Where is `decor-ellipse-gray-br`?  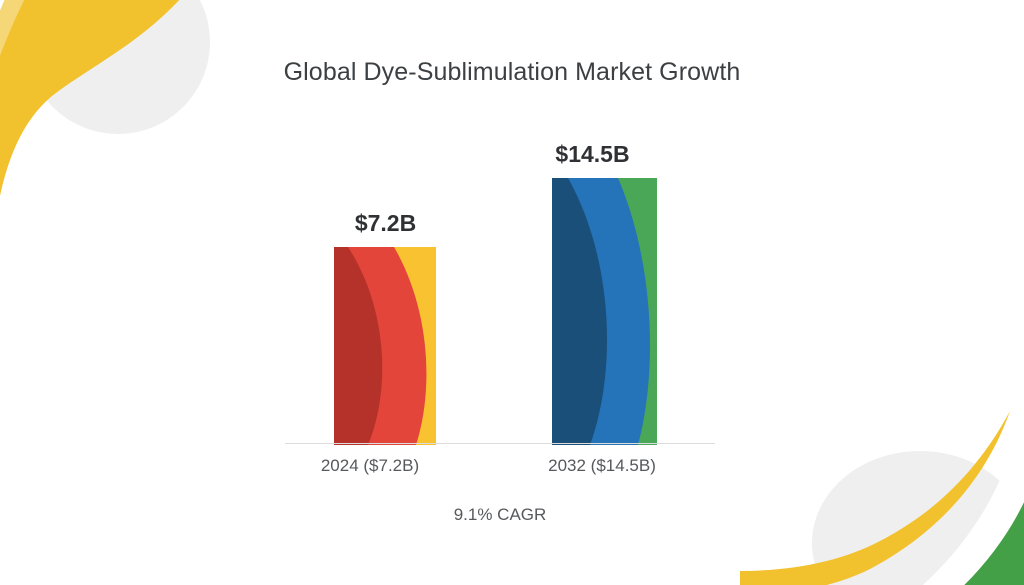 decor-ellipse-gray-br is located at coordinates (918, 518).